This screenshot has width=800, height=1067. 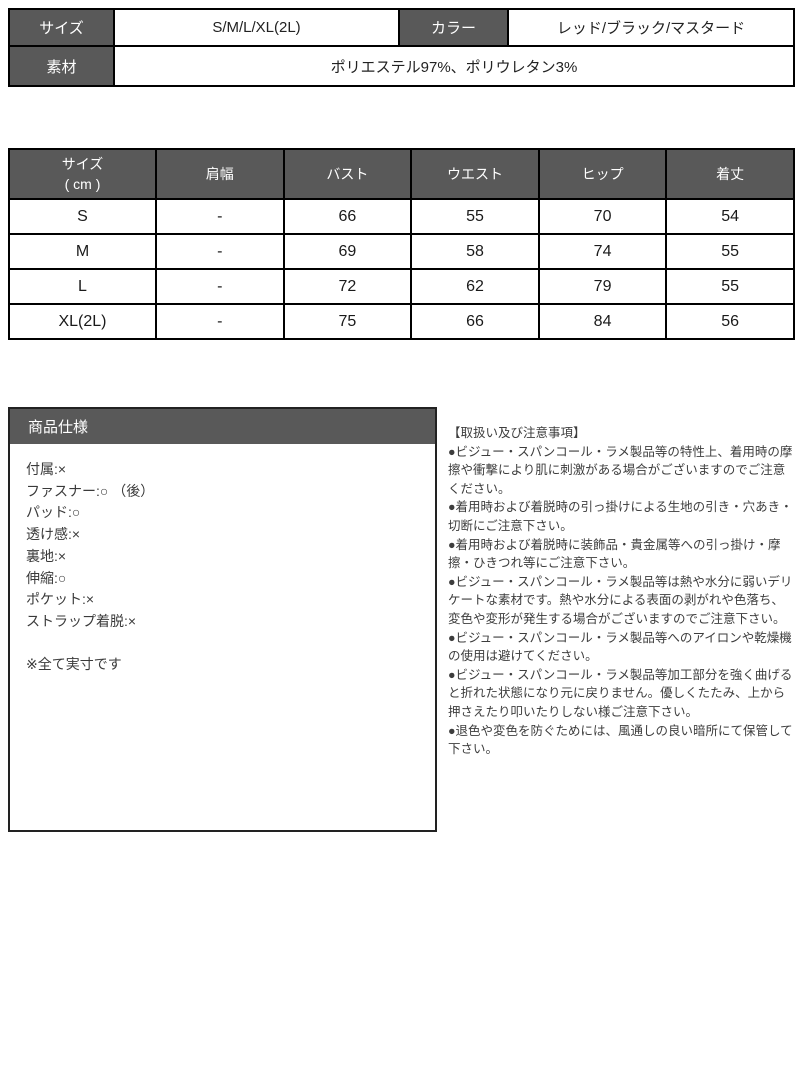 What do you see at coordinates (730, 174) in the screenshot?
I see `length-header-cell: 着丈` at bounding box center [730, 174].